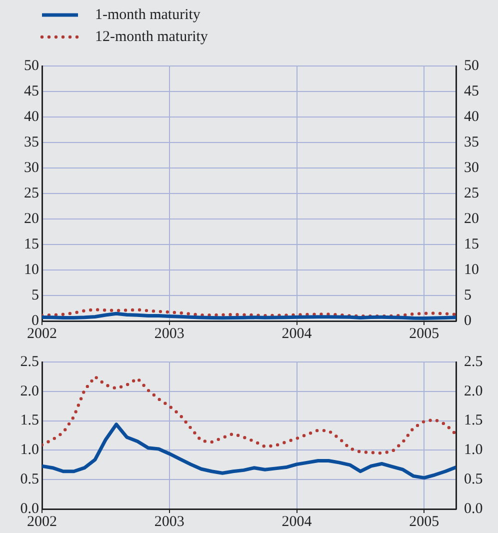  Describe the element at coordinates (29, 362) in the screenshot. I see `y-tick-label: 2.5` at that location.